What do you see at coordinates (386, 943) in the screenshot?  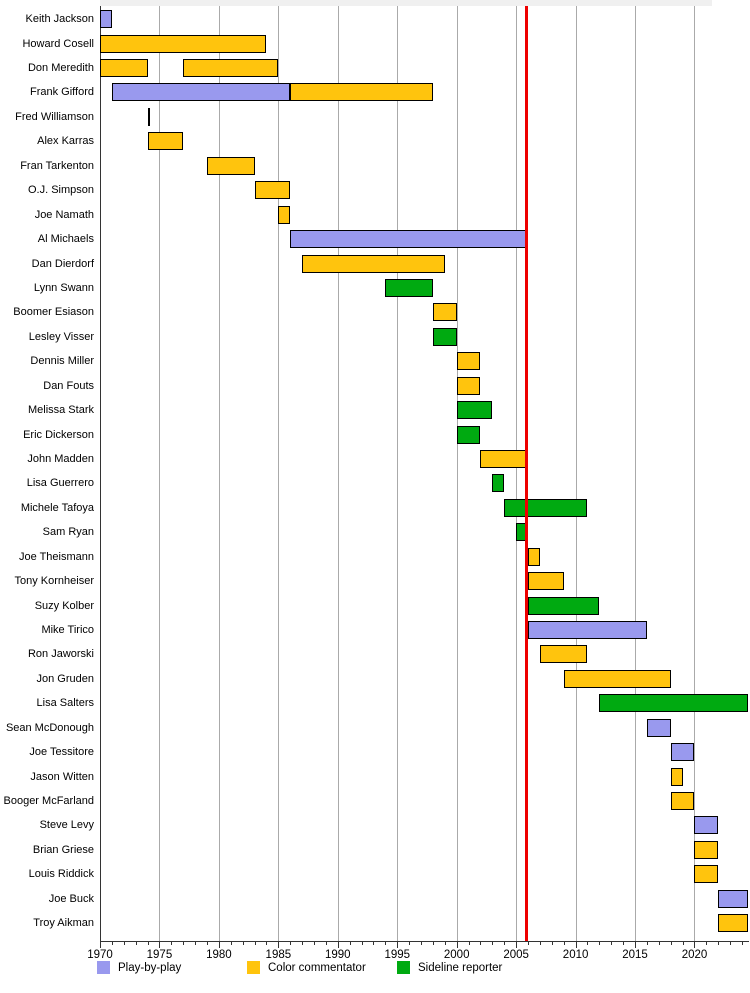 I see `axis-tick-1994` at bounding box center [386, 943].